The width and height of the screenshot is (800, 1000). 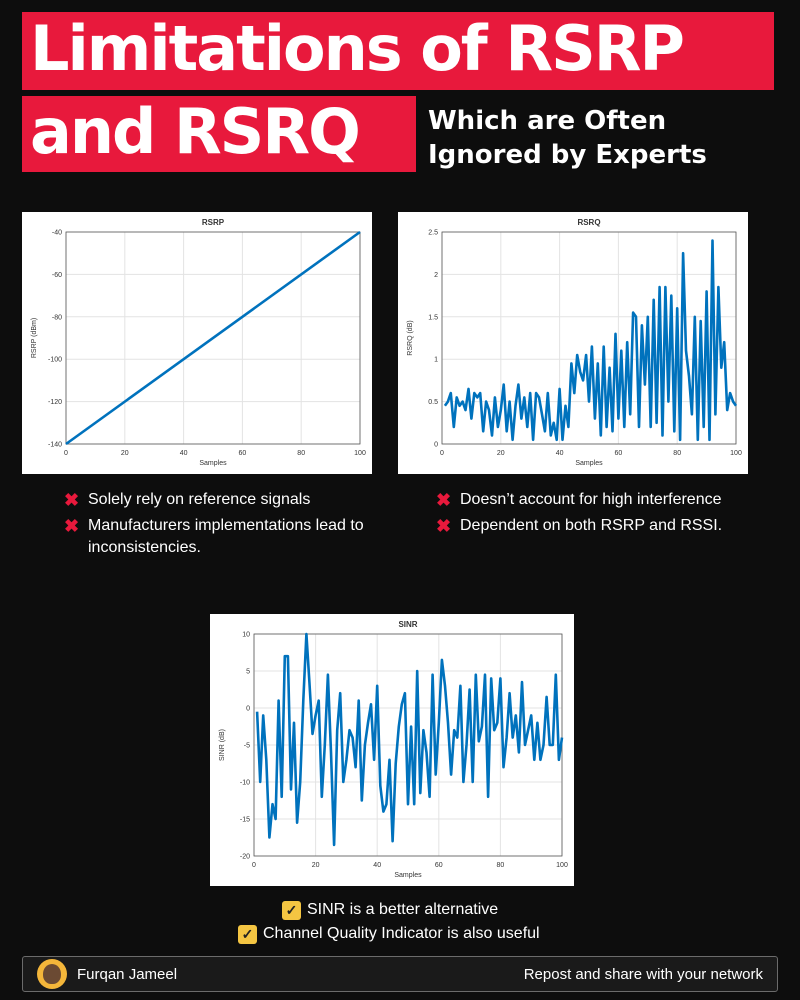 I want to click on check-text: Channel Quality Indicator is also useful, so click(x=401, y=933).